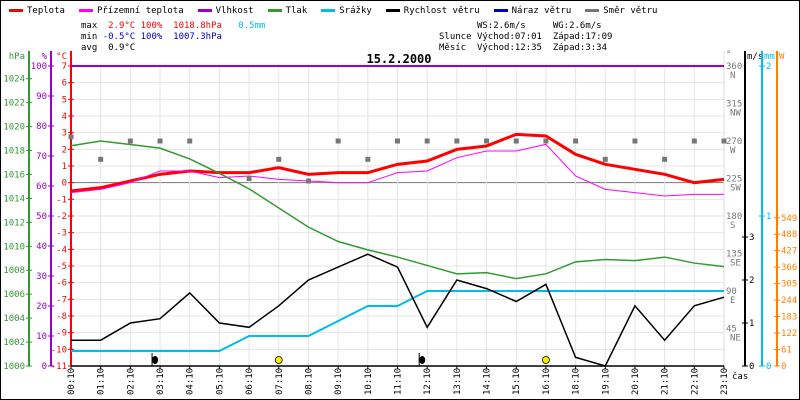 This screenshot has height=400, width=800. What do you see at coordinates (546, 360) in the screenshot?
I see `sun-icon` at bounding box center [546, 360].